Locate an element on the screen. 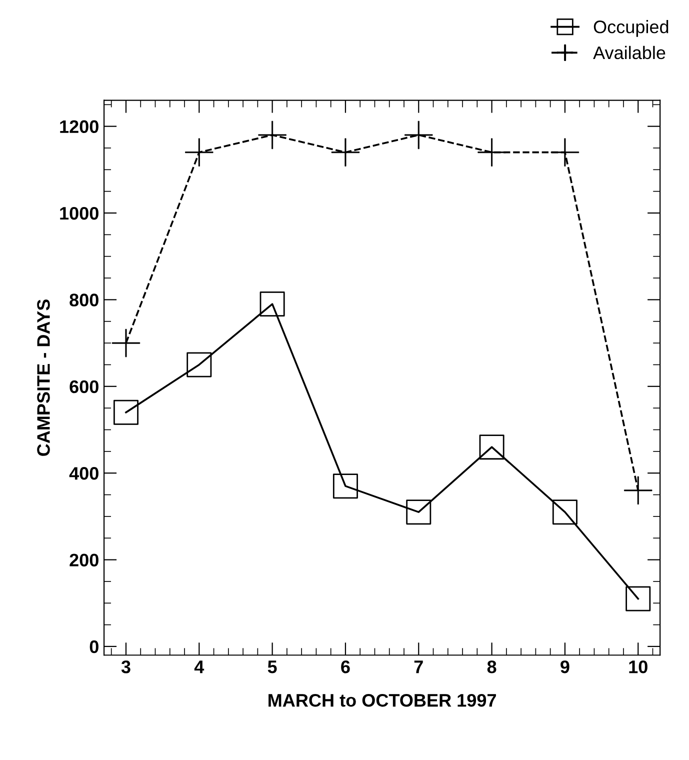 This screenshot has height=760, width=689. x-tick-label: 10 is located at coordinates (638, 667).